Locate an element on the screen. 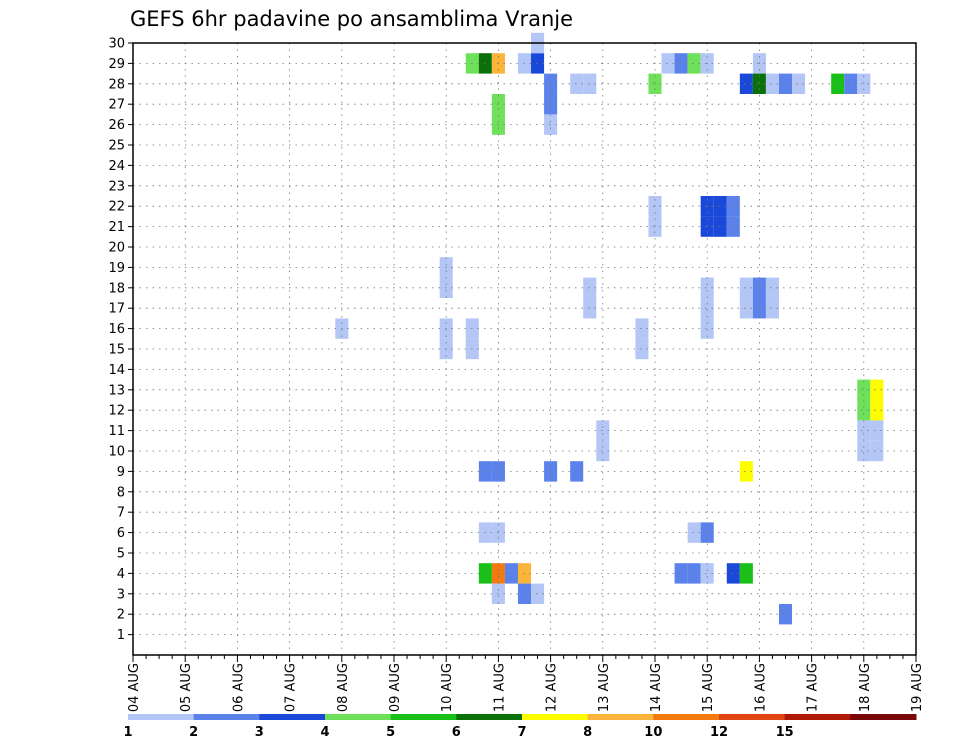 Image resolution: width=960 pixels, height=742 pixels. x-tick-label: 19 AUG is located at coordinates (917, 687).